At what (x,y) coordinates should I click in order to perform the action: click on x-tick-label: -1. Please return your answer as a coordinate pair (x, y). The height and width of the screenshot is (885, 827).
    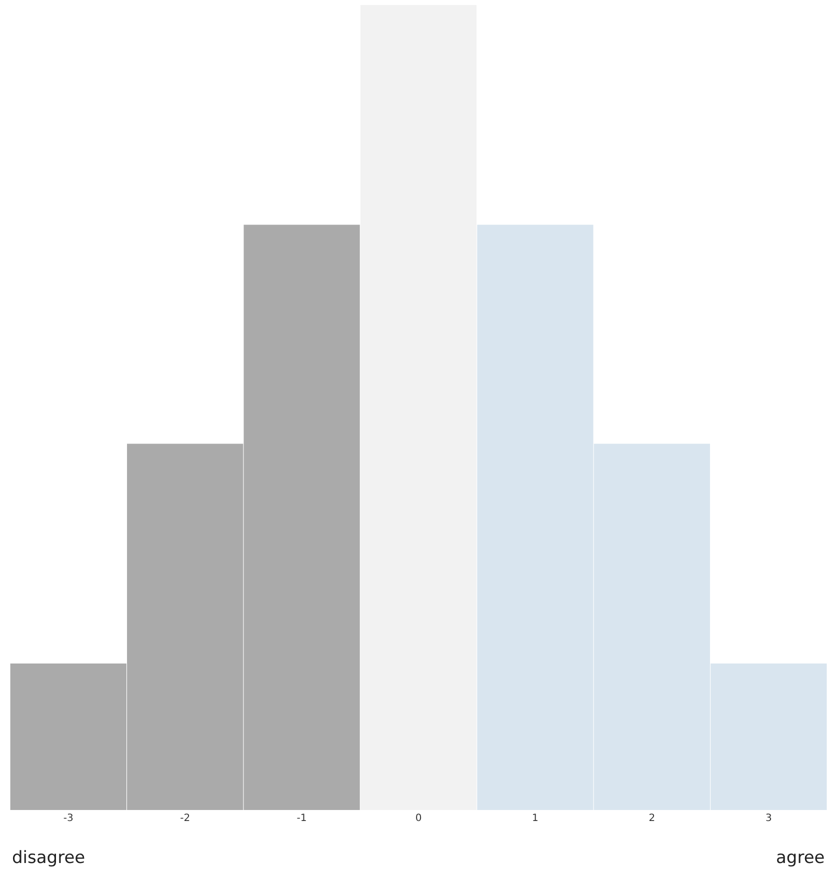
    Looking at the image, I should click on (301, 818).